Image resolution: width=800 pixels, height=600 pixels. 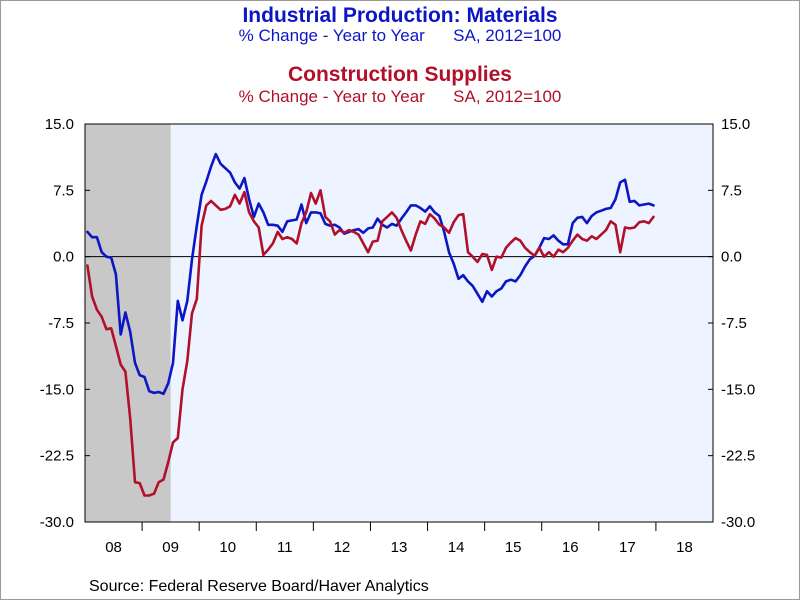 I want to click on y-tick-label-right: 0.0, so click(x=731, y=257).